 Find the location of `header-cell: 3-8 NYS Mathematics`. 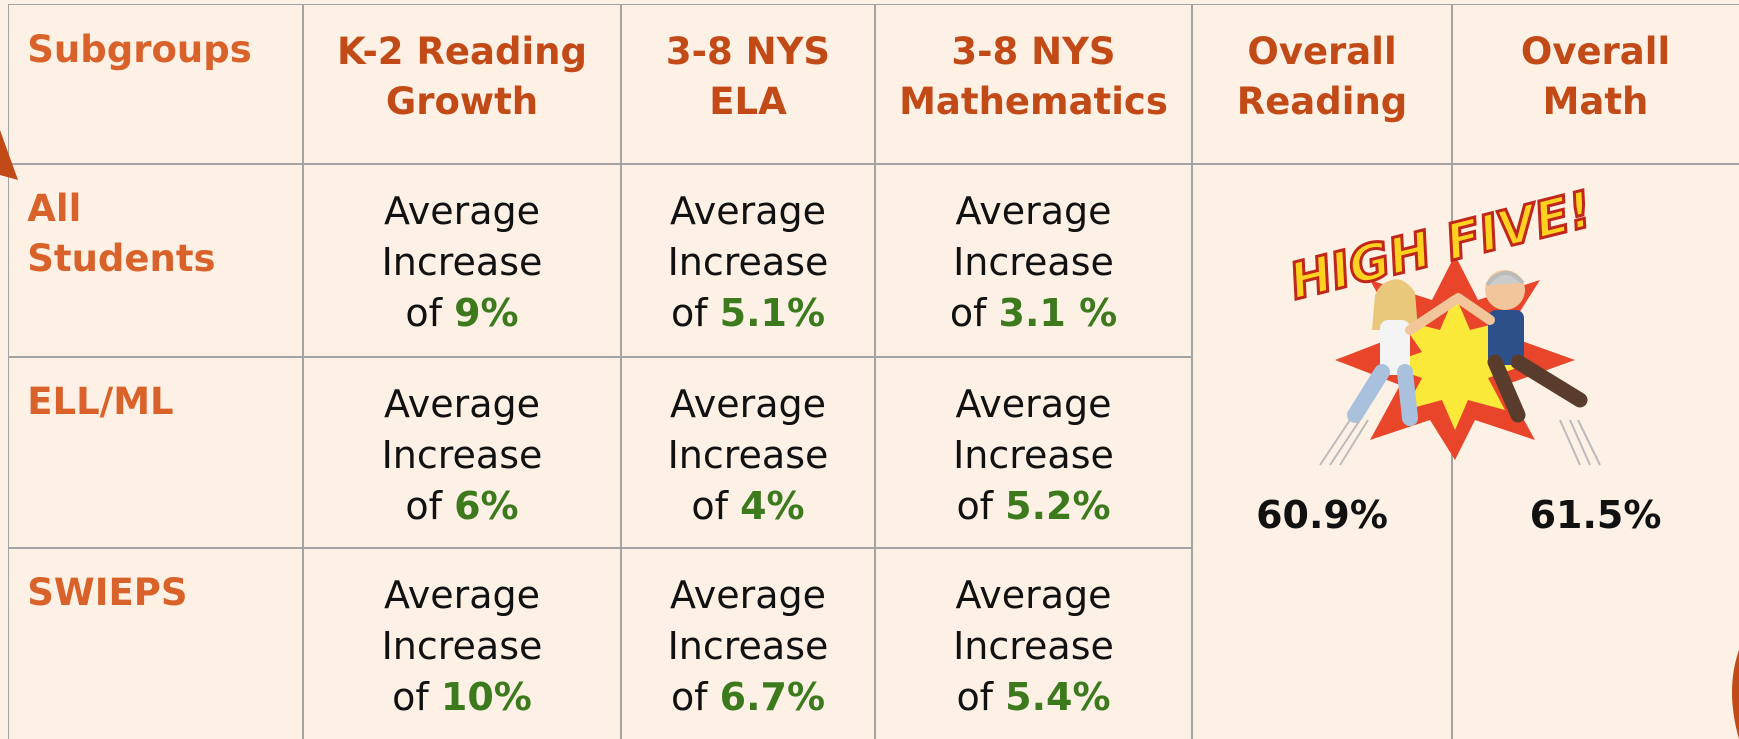

header-cell: 3-8 NYS Mathematics is located at coordinates (1033, 84).